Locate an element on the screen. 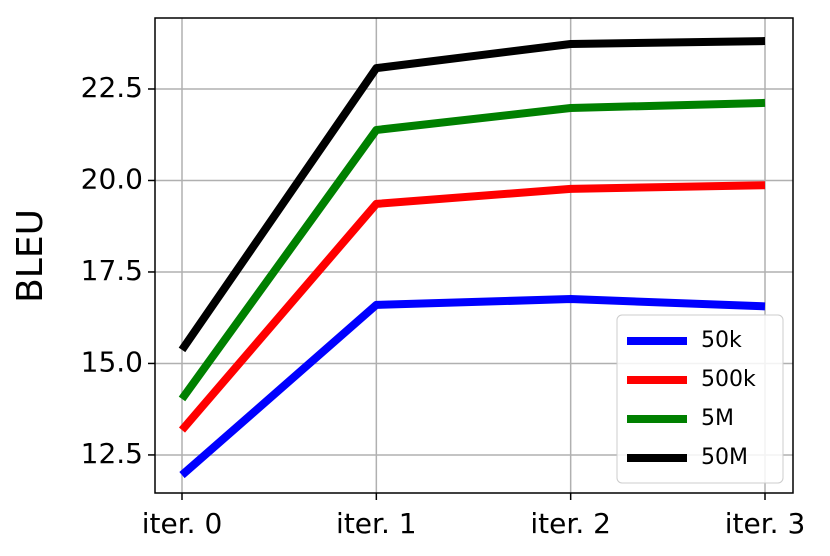 The image size is (830, 556). legend-label: 50M is located at coordinates (724, 457).